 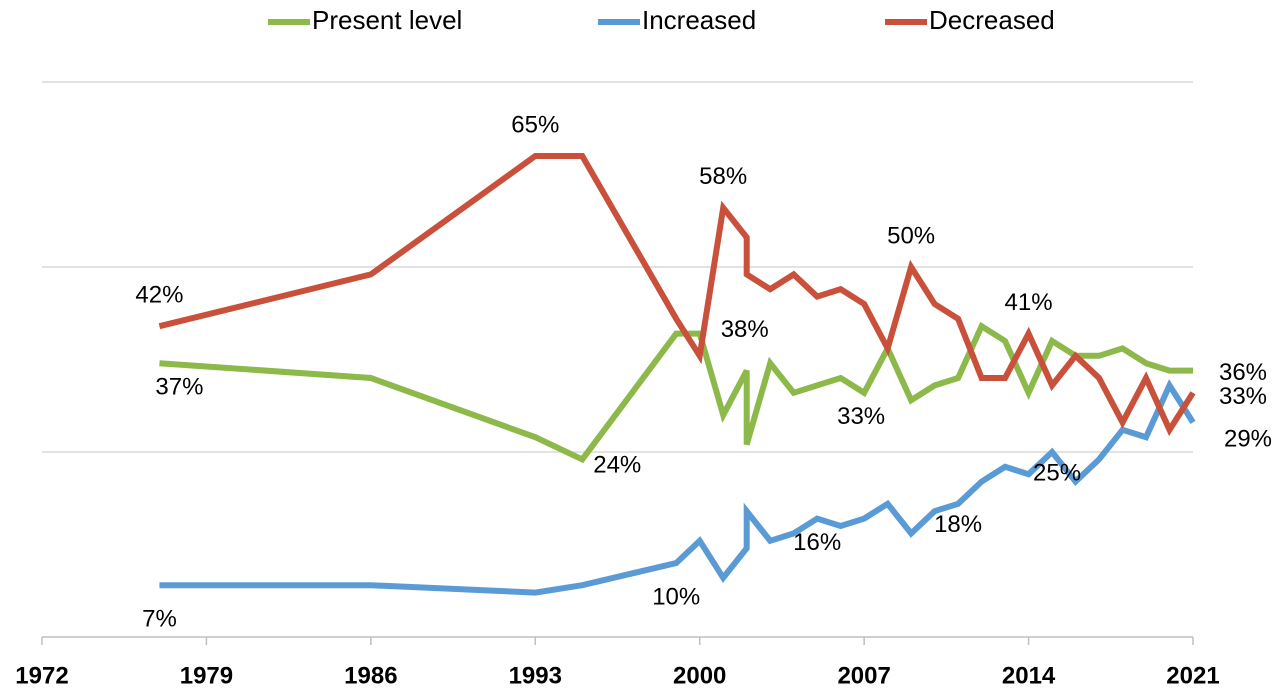 What do you see at coordinates (992, 20) in the screenshot?
I see `legend-label: Decreased` at bounding box center [992, 20].